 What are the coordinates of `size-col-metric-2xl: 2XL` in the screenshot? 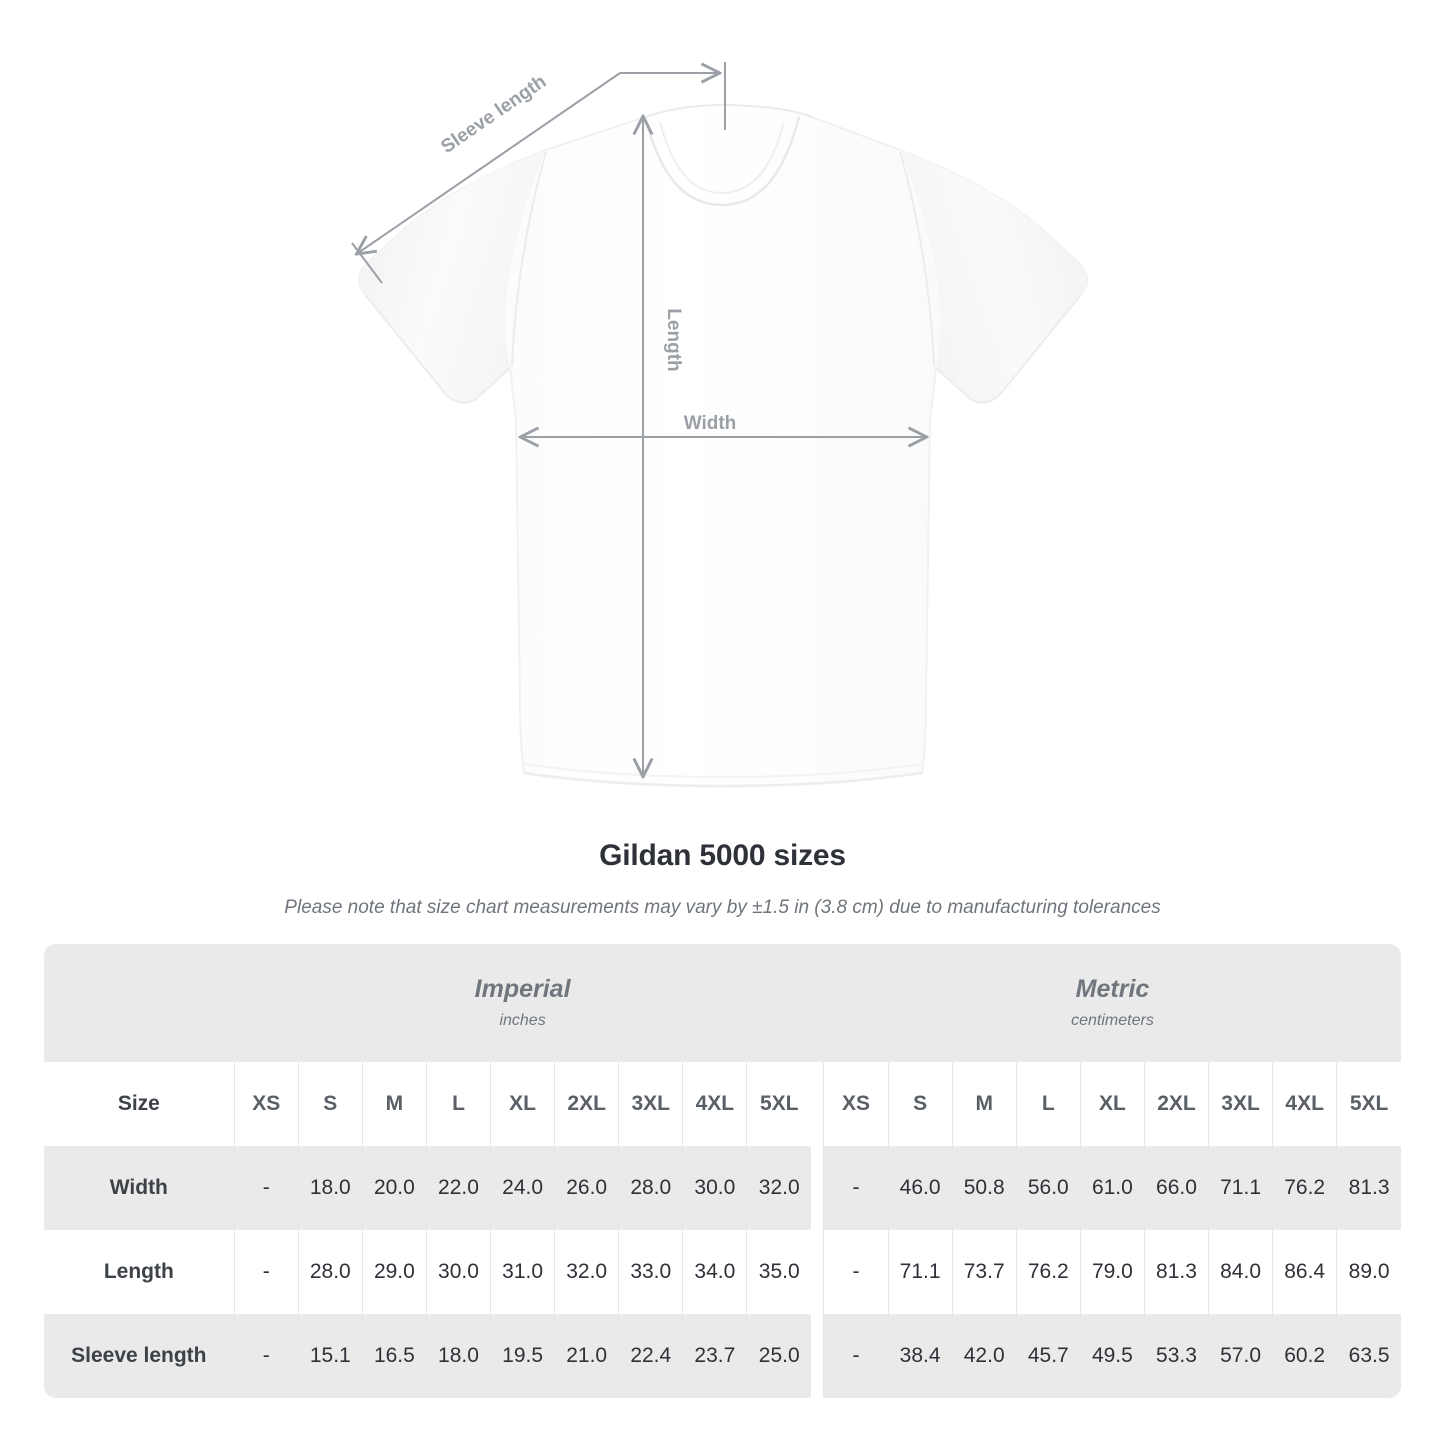 It's located at (1176, 1104).